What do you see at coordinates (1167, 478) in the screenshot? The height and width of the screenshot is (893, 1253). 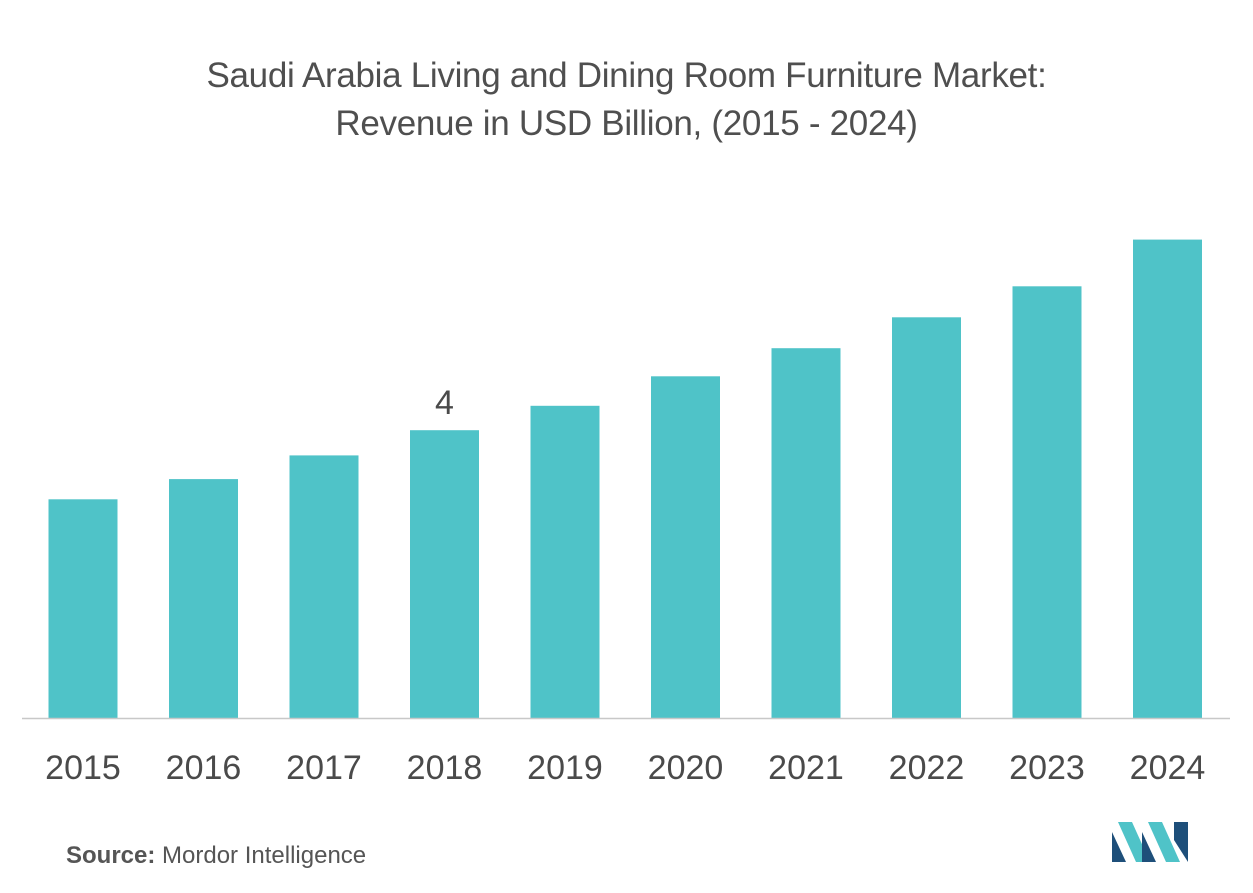 I see `bar-2024` at bounding box center [1167, 478].